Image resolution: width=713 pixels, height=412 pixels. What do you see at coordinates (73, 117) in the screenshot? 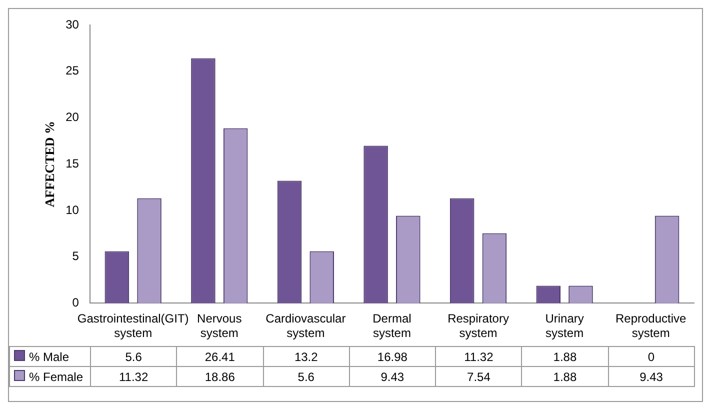
I see `y-tick-label: 20` at bounding box center [73, 117].